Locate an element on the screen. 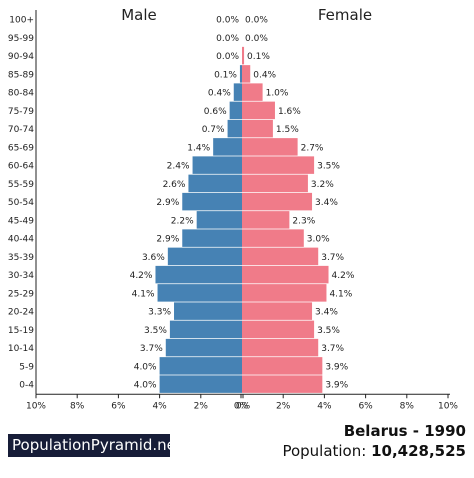 The height and width of the screenshot is (478, 474). age-group-label: 20-24 is located at coordinates (21, 313).